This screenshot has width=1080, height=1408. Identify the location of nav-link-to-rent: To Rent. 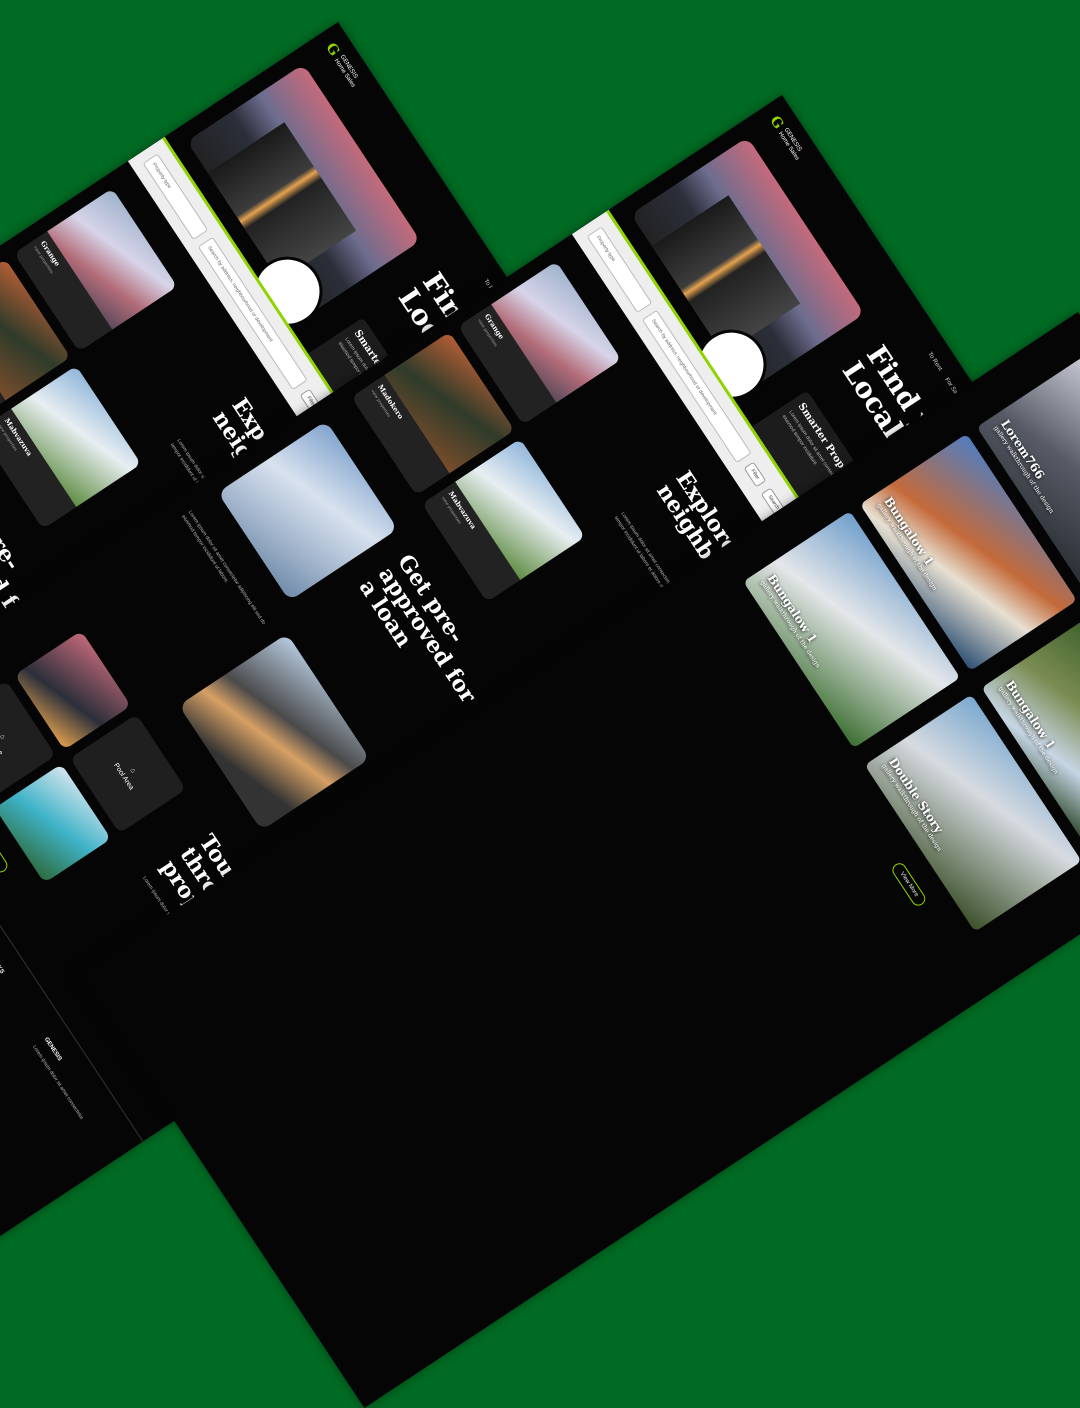
(934, 361).